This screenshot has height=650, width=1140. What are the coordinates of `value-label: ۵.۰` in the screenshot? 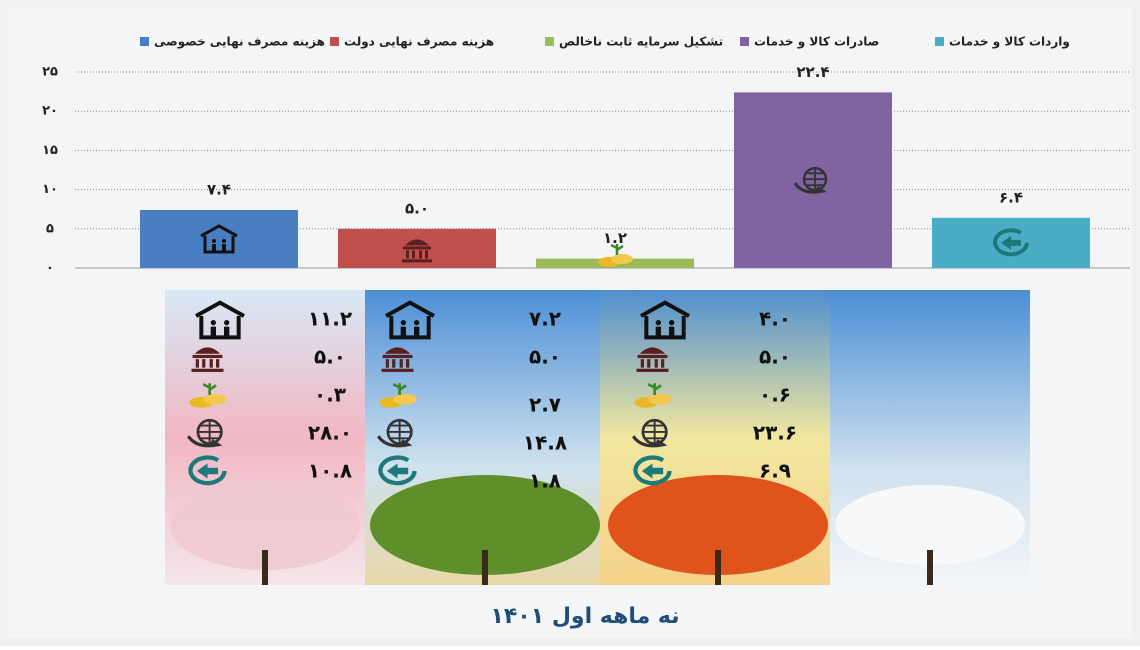 It's located at (417, 208).